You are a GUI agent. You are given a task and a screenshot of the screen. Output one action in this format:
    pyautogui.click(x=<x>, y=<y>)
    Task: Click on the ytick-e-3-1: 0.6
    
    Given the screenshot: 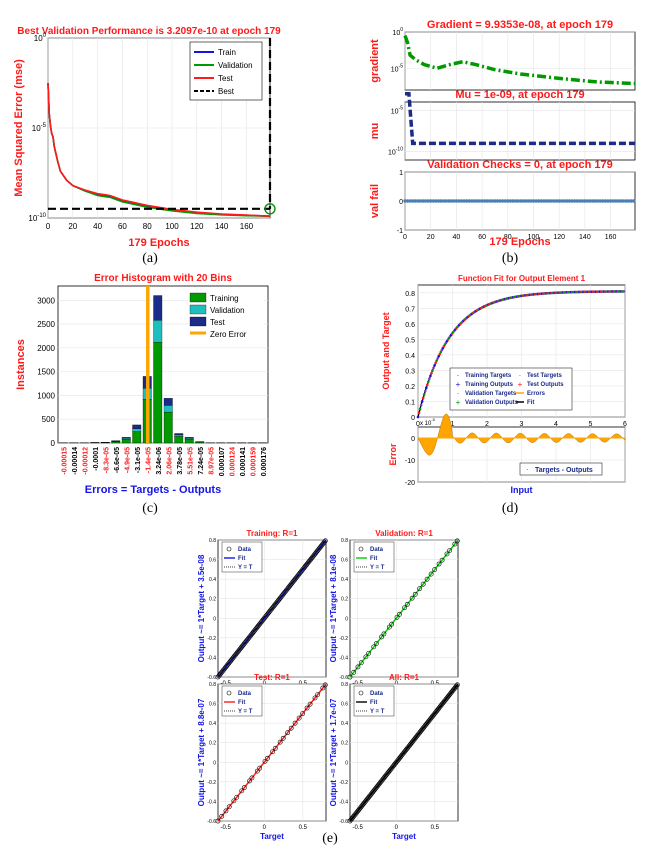 What is the action you would take?
    pyautogui.click(x=344, y=705)
    